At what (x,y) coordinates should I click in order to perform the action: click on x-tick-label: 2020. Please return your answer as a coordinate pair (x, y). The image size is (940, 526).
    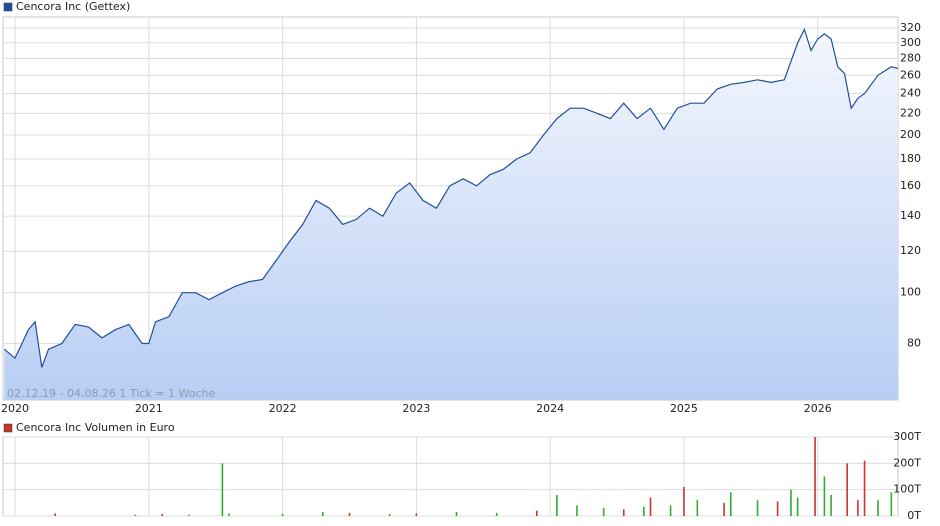
    Looking at the image, I should click on (15, 408).